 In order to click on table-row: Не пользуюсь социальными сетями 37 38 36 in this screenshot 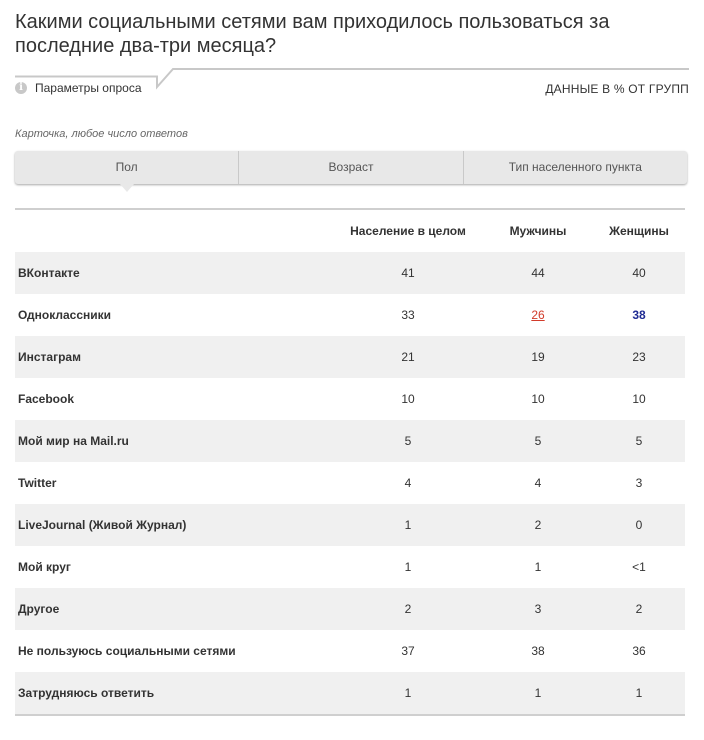, I will do `click(350, 651)`.